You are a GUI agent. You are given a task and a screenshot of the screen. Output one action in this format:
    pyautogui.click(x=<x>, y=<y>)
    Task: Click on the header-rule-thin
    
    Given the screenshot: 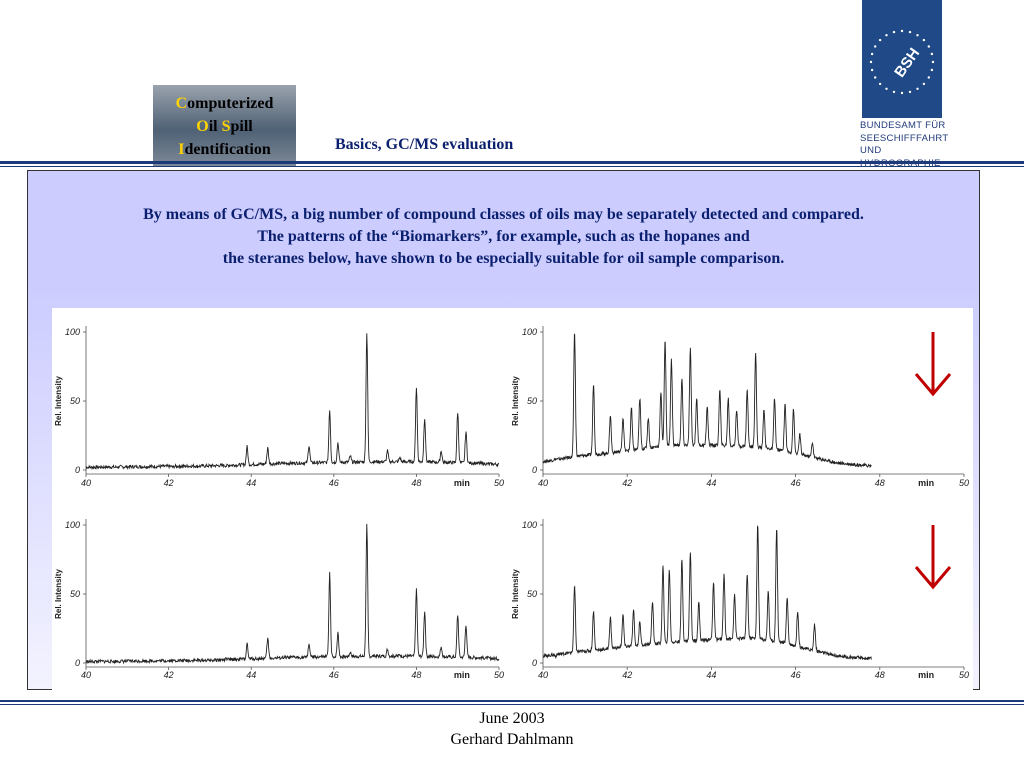 What is the action you would take?
    pyautogui.click(x=512, y=166)
    